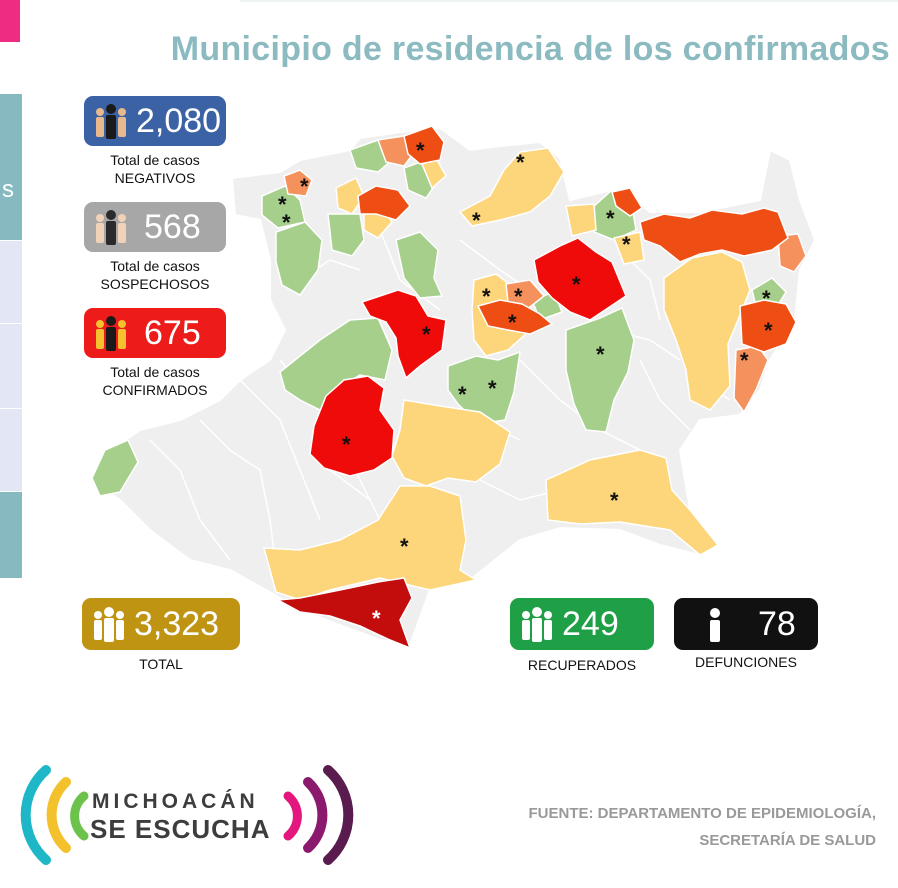 The height and width of the screenshot is (888, 898). I want to click on sospechosos-caption: Total de casos SOSPECHOSOS, so click(155, 275).